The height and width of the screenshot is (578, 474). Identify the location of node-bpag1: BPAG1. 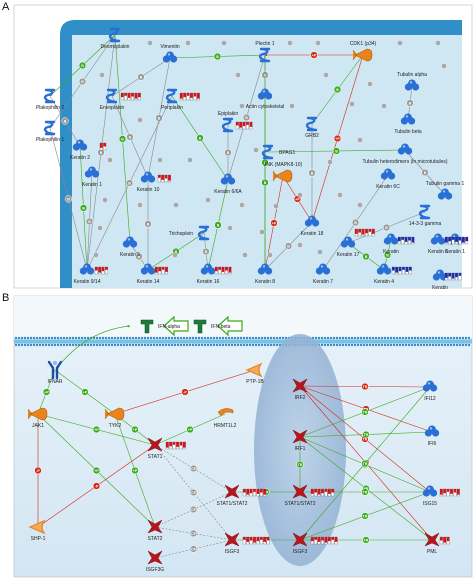
(278, 152).